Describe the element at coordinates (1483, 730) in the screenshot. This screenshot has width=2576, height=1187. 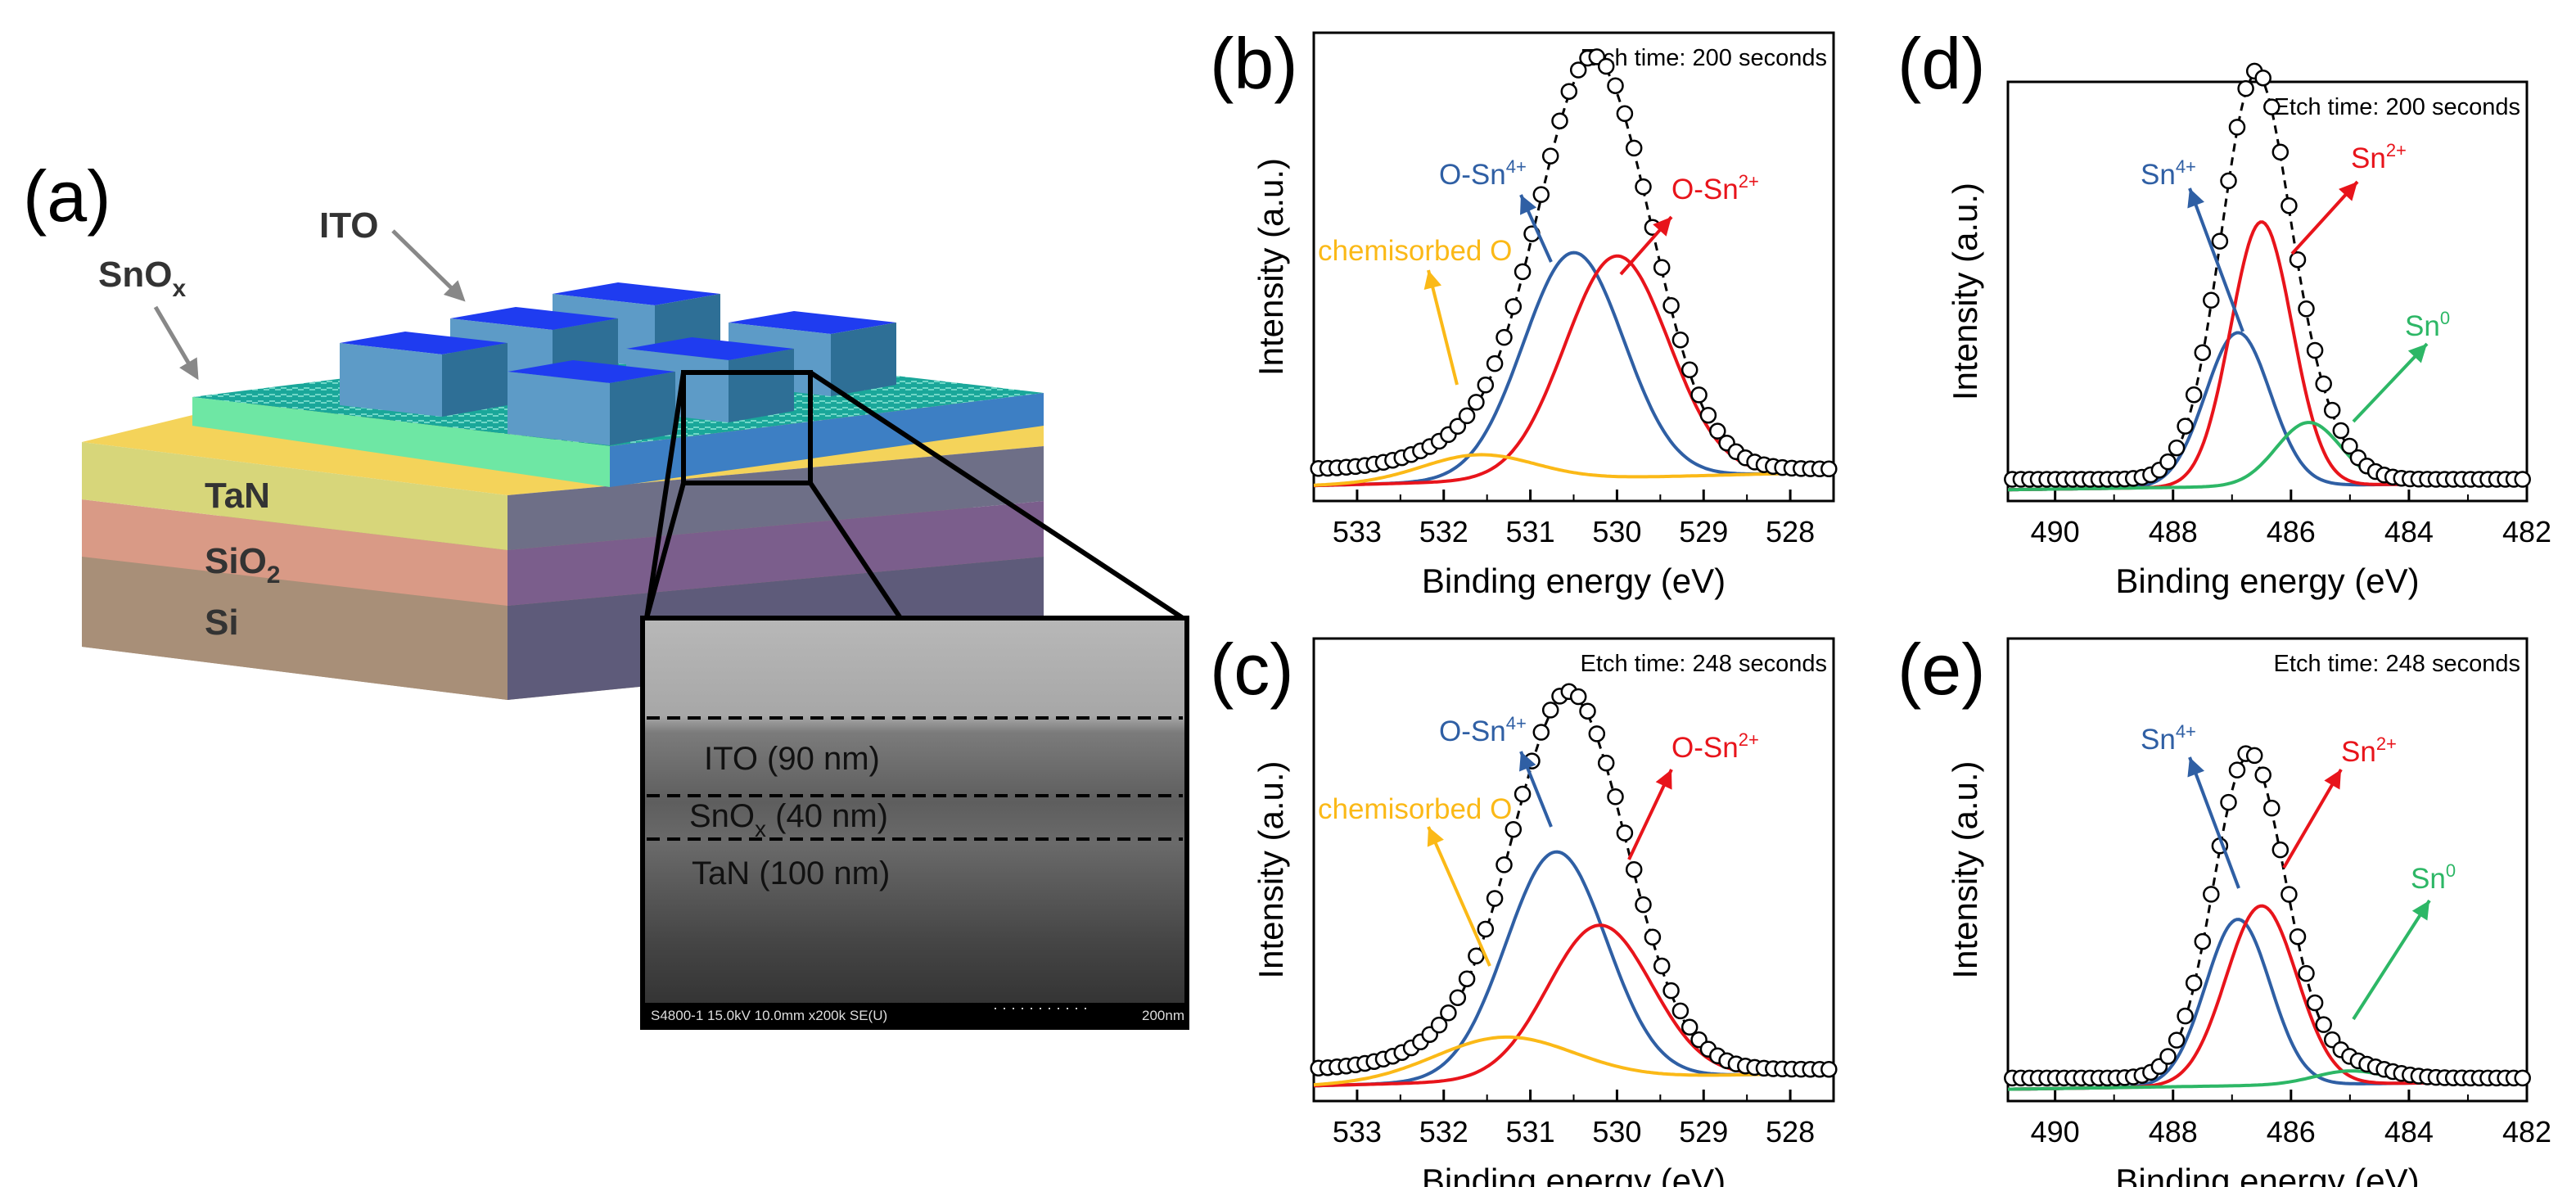
I see `peak-label: O-Sn4+` at that location.